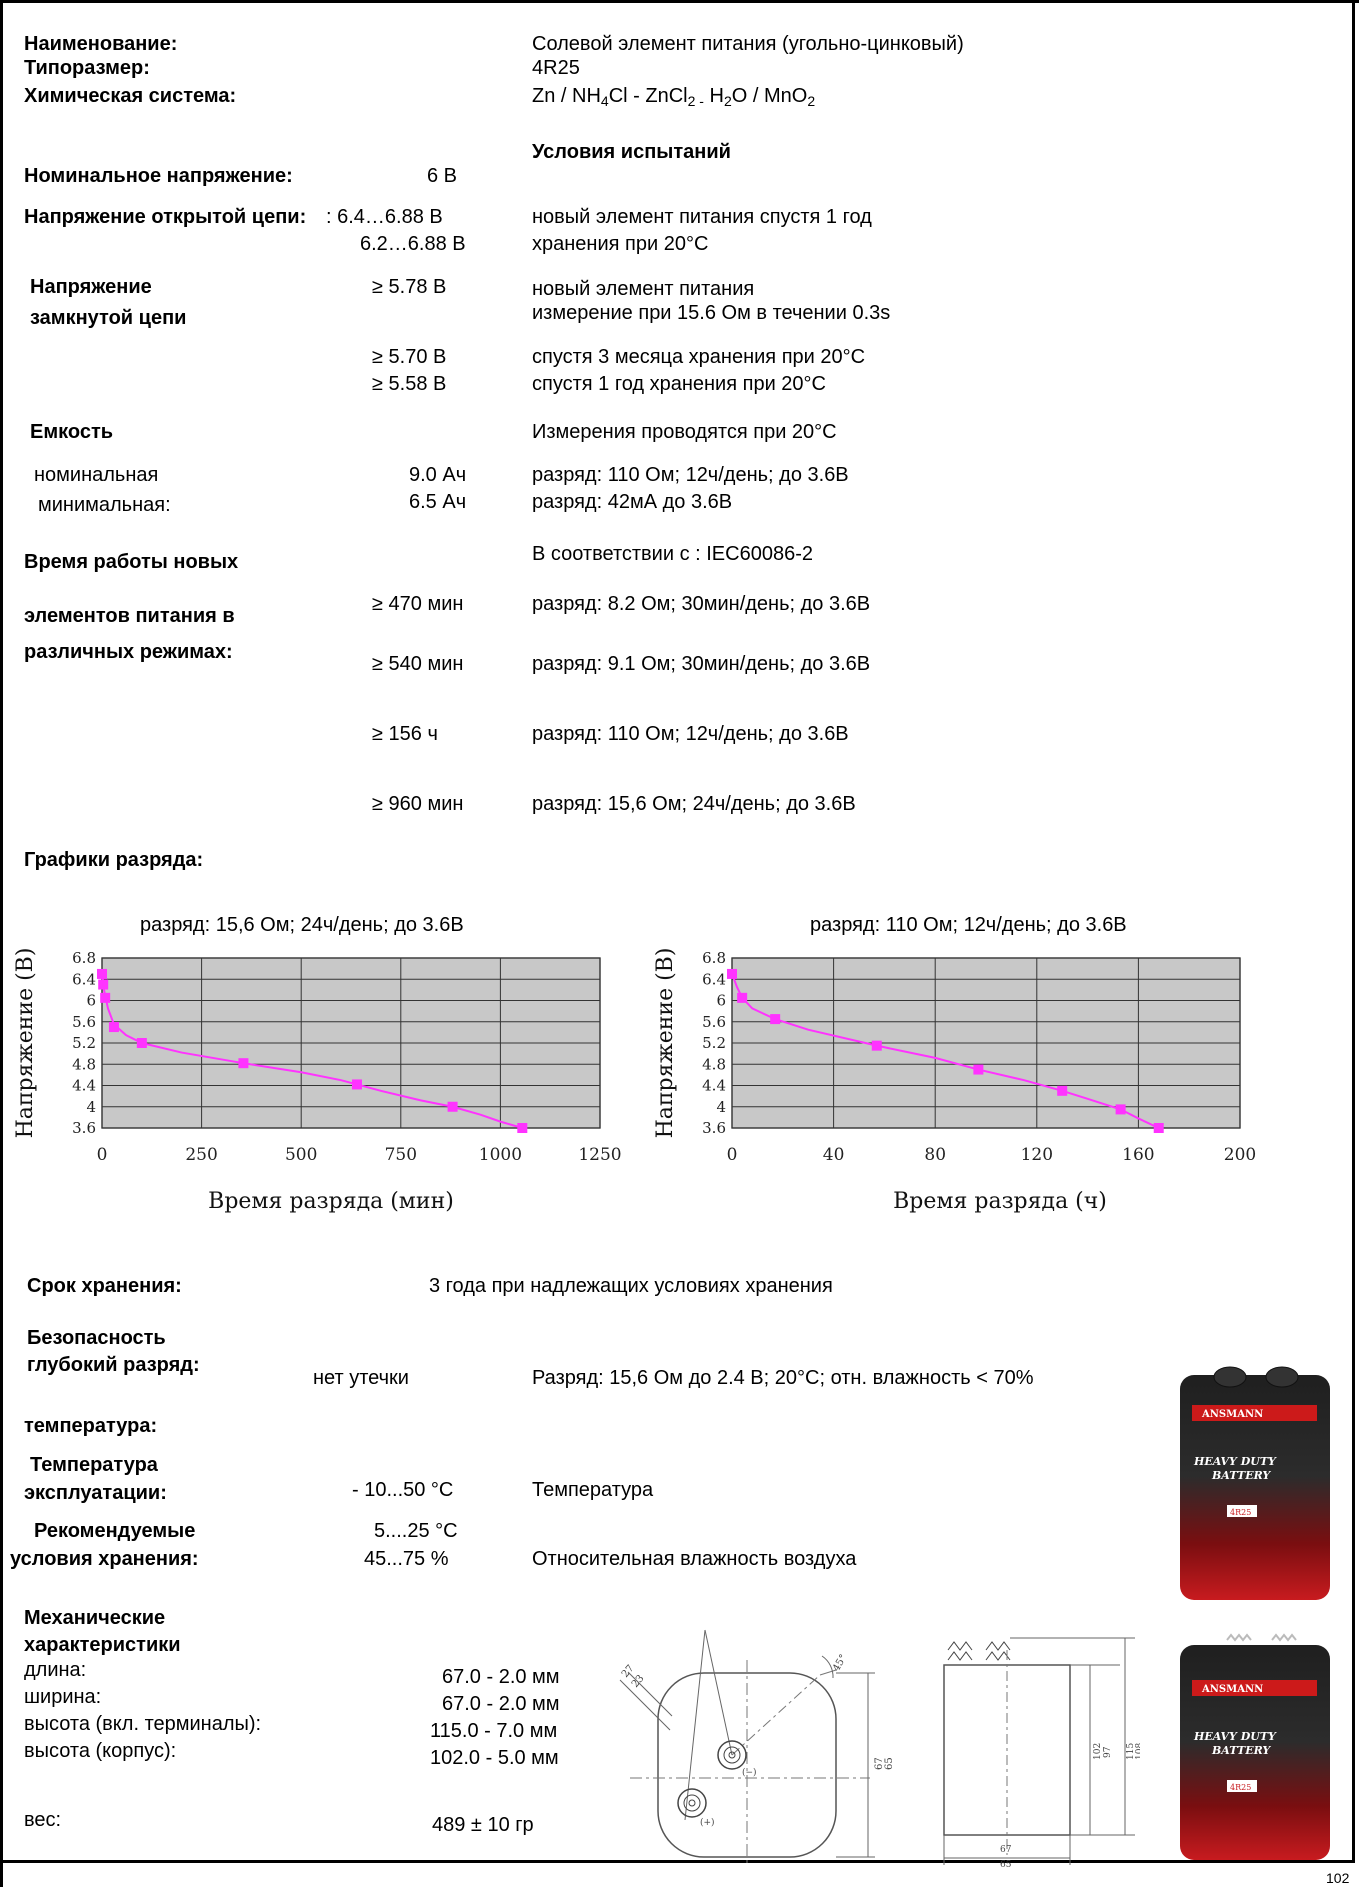 The height and width of the screenshot is (1890, 1359). What do you see at coordinates (714, 1128) in the screenshot?
I see `y-tick-label: 3.6` at bounding box center [714, 1128].